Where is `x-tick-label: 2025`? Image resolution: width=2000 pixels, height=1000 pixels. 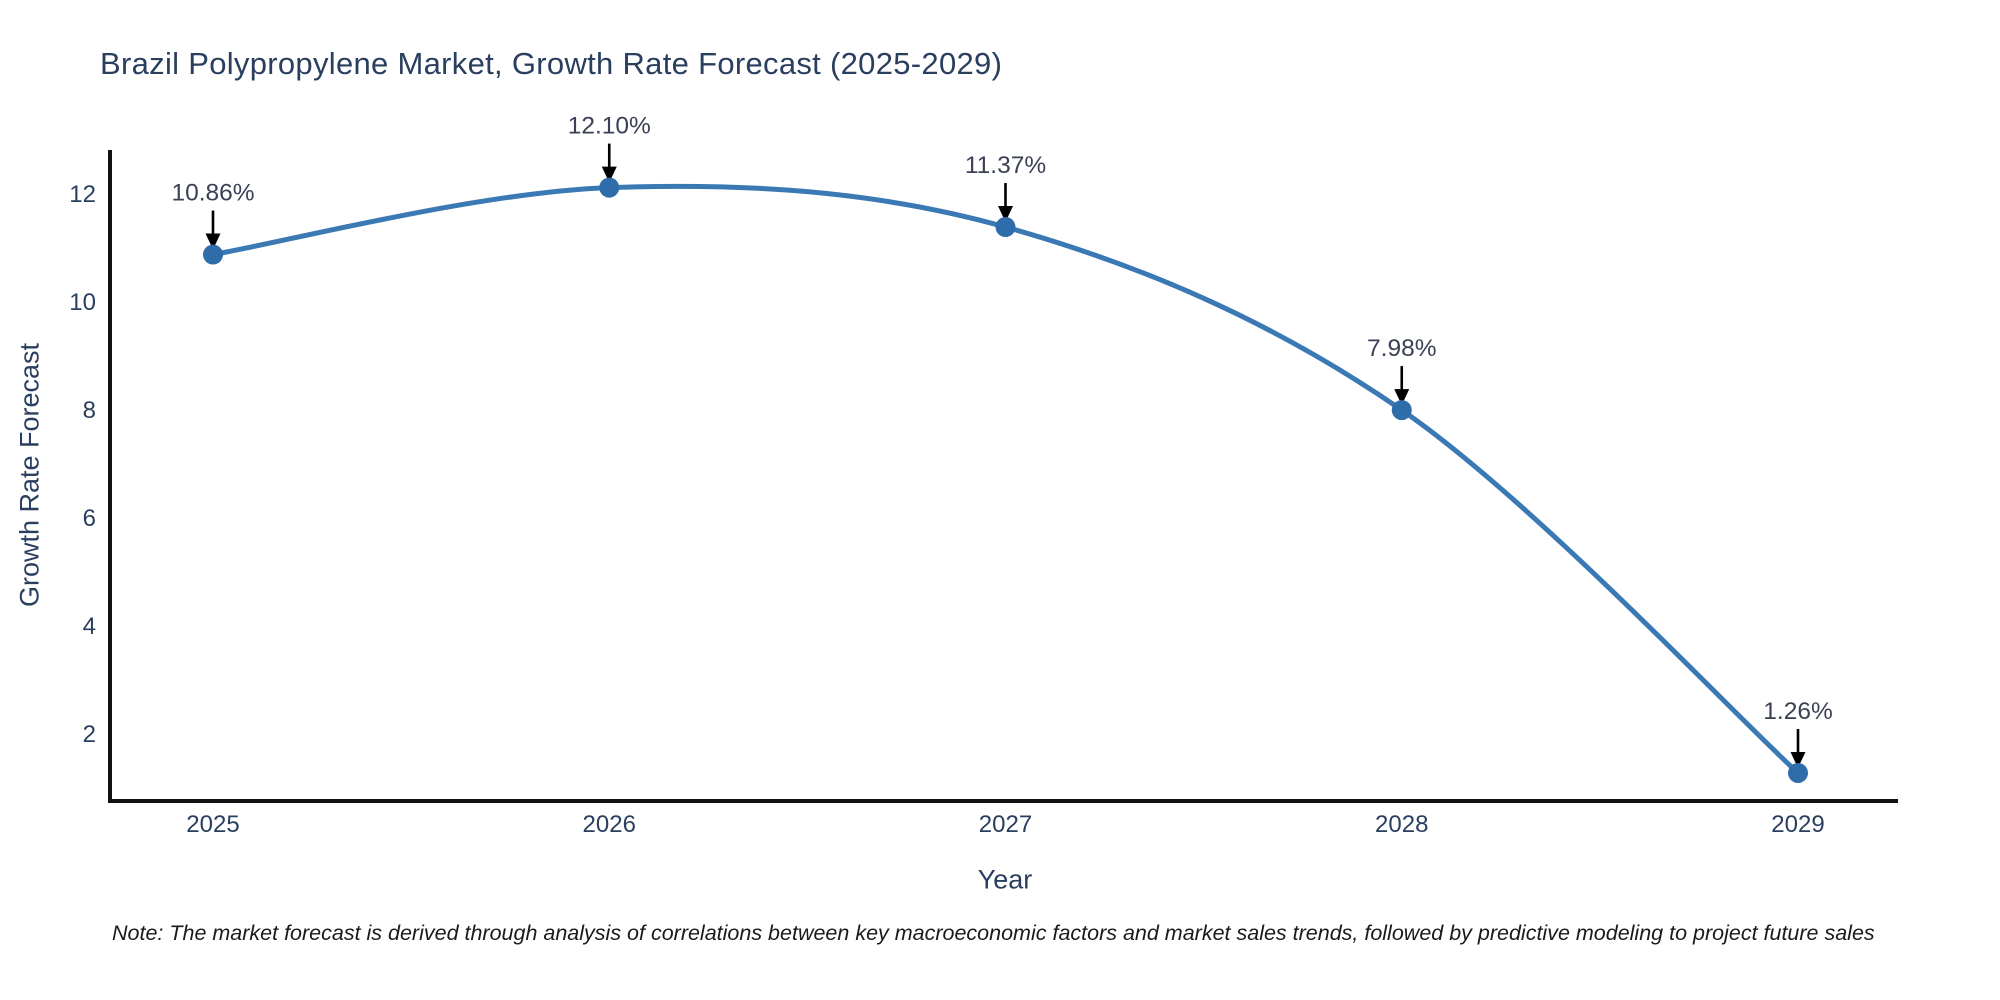 x-tick-label: 2025 is located at coordinates (212, 824).